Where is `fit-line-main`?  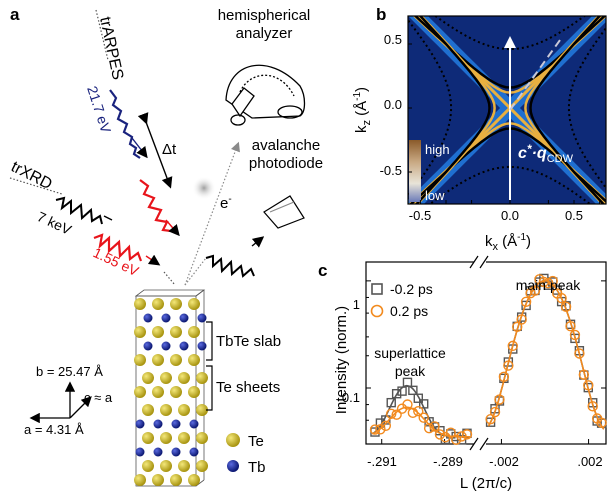 fit-line-main is located at coordinates (546, 354).